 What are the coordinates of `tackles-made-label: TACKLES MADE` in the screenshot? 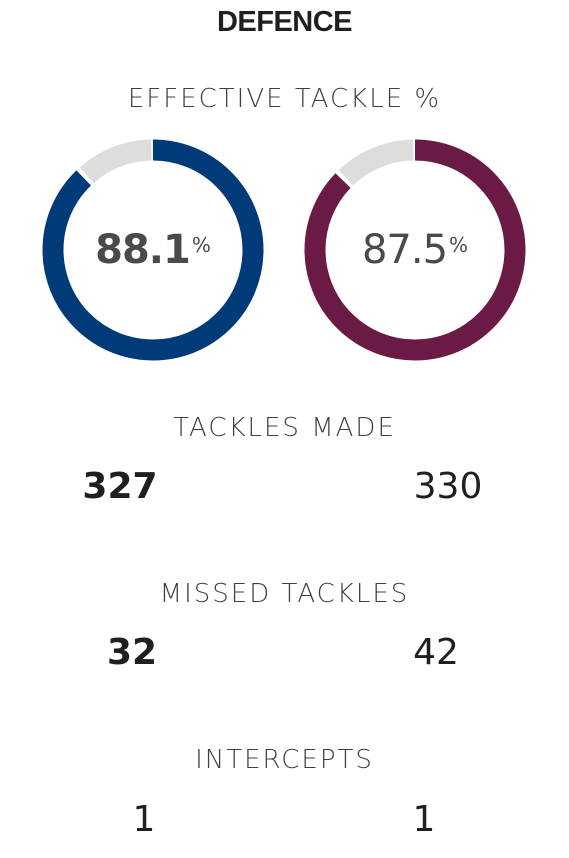 It's located at (284, 428).